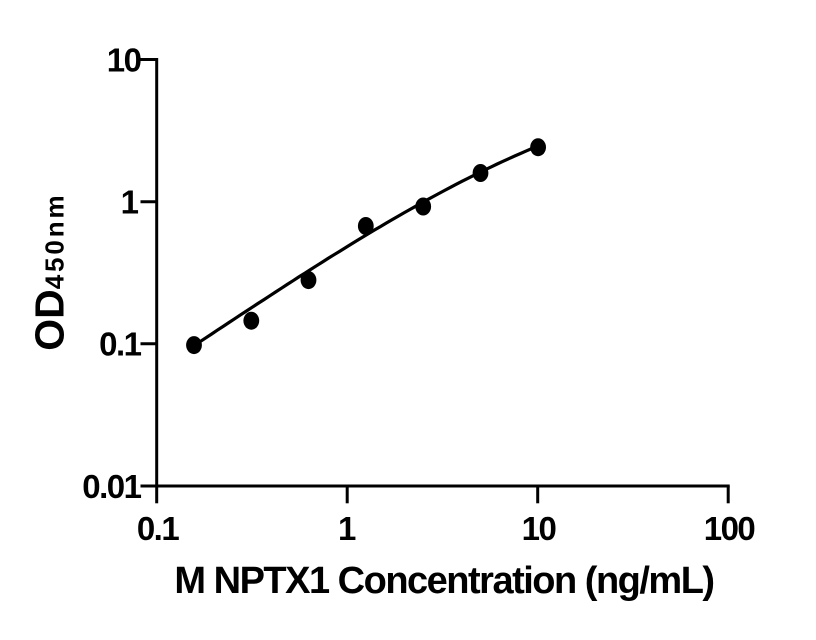 Image resolution: width=816 pixels, height=640 pixels. I want to click on svg-text: 100, so click(729, 528).